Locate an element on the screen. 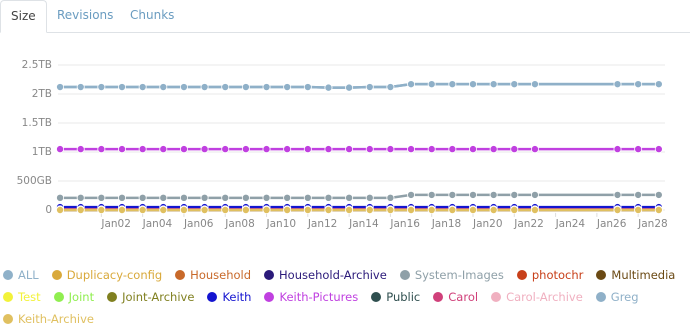 Image resolution: width=690 pixels, height=330 pixels. legend-label: Test is located at coordinates (29, 297).